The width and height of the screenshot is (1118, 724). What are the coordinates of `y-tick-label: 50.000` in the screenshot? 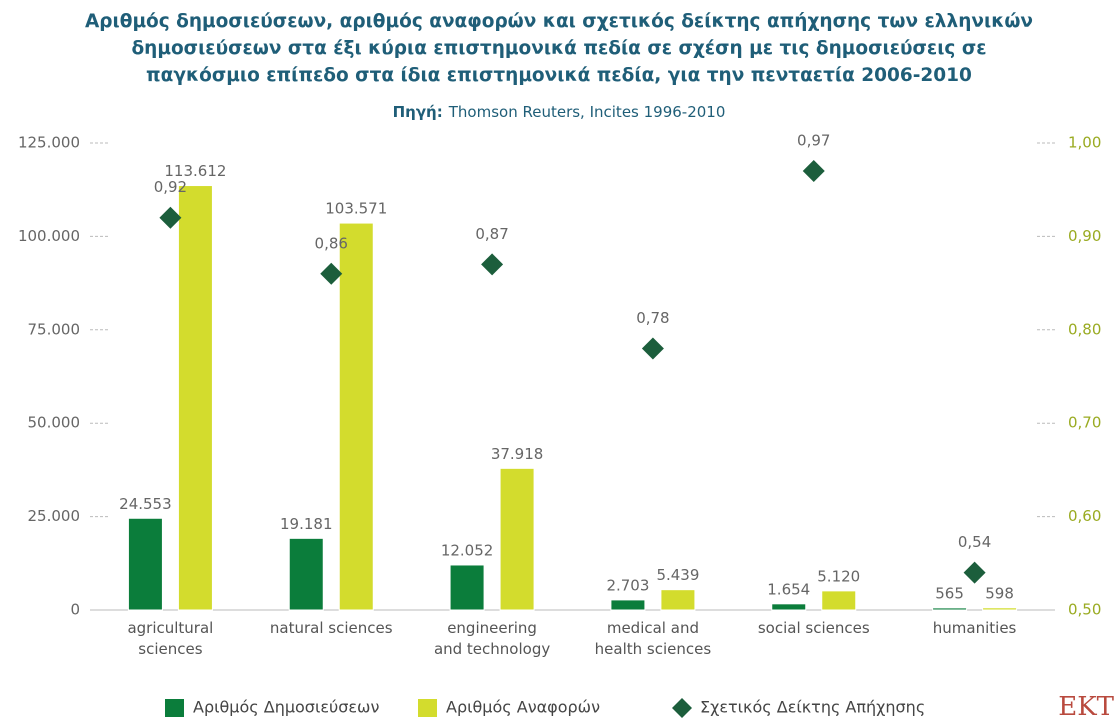 It's located at (54, 423).